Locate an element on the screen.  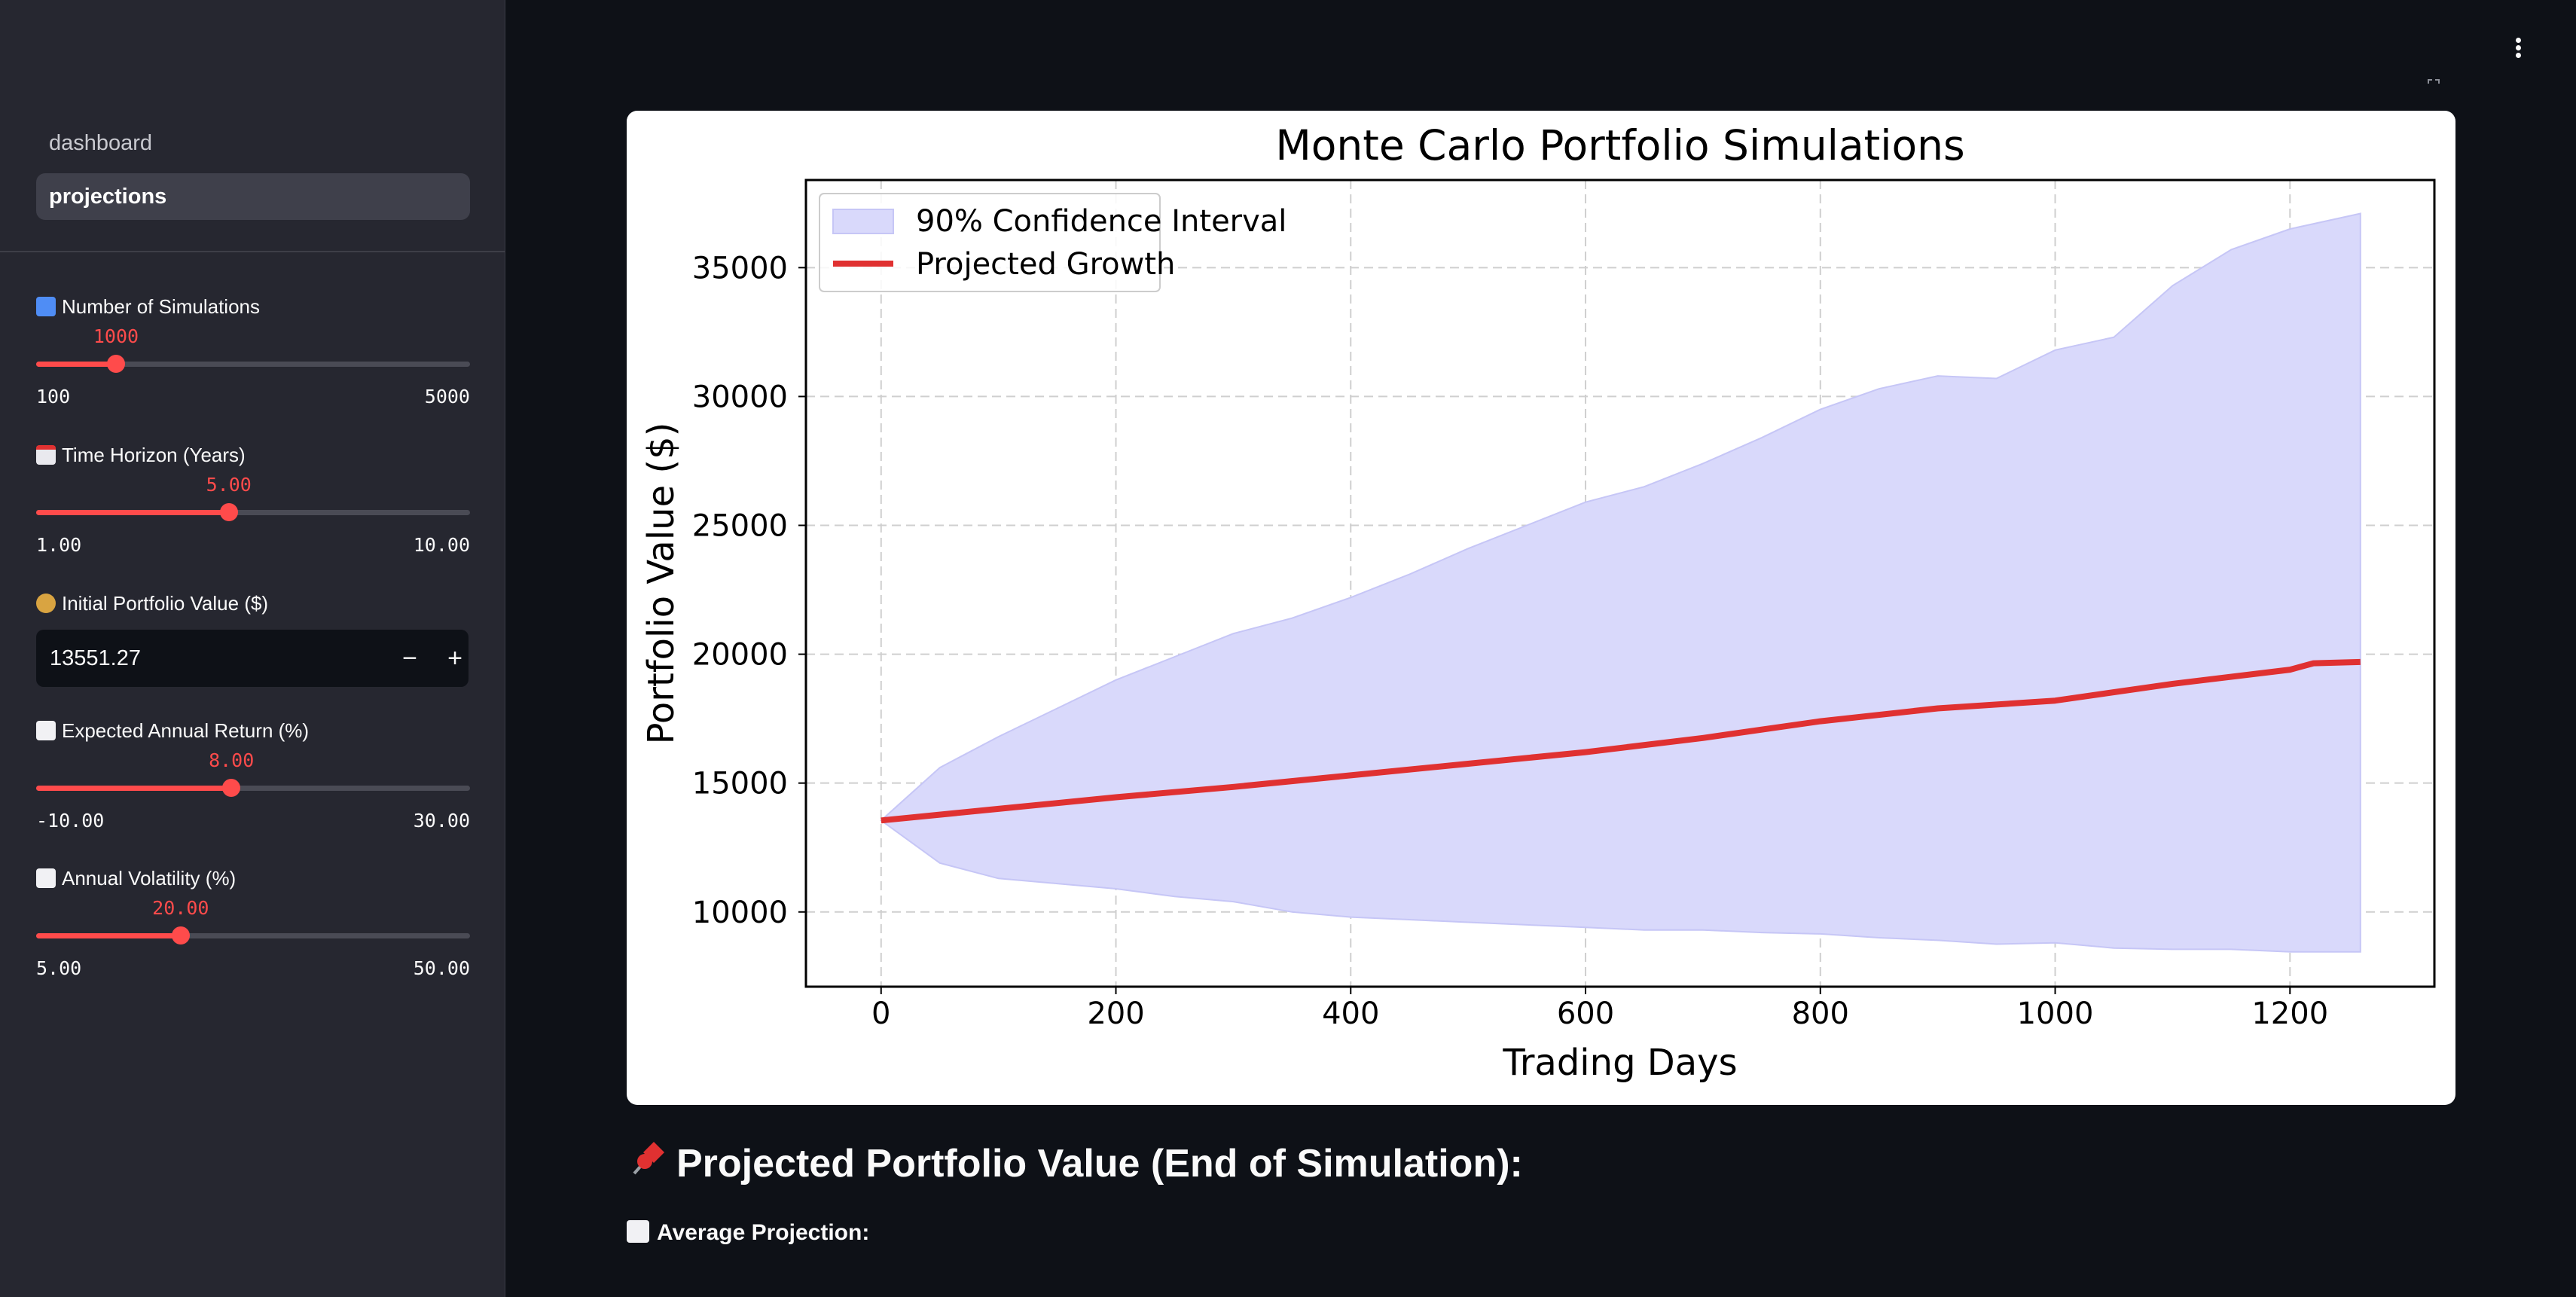
y-tick-label: 30000 is located at coordinates (740, 397).